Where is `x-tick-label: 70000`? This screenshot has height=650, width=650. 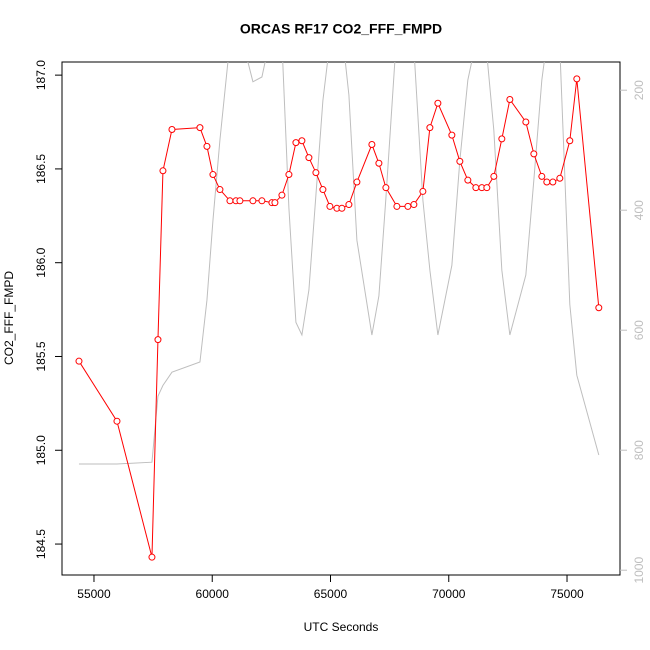
x-tick-label: 70000 is located at coordinates (449, 594).